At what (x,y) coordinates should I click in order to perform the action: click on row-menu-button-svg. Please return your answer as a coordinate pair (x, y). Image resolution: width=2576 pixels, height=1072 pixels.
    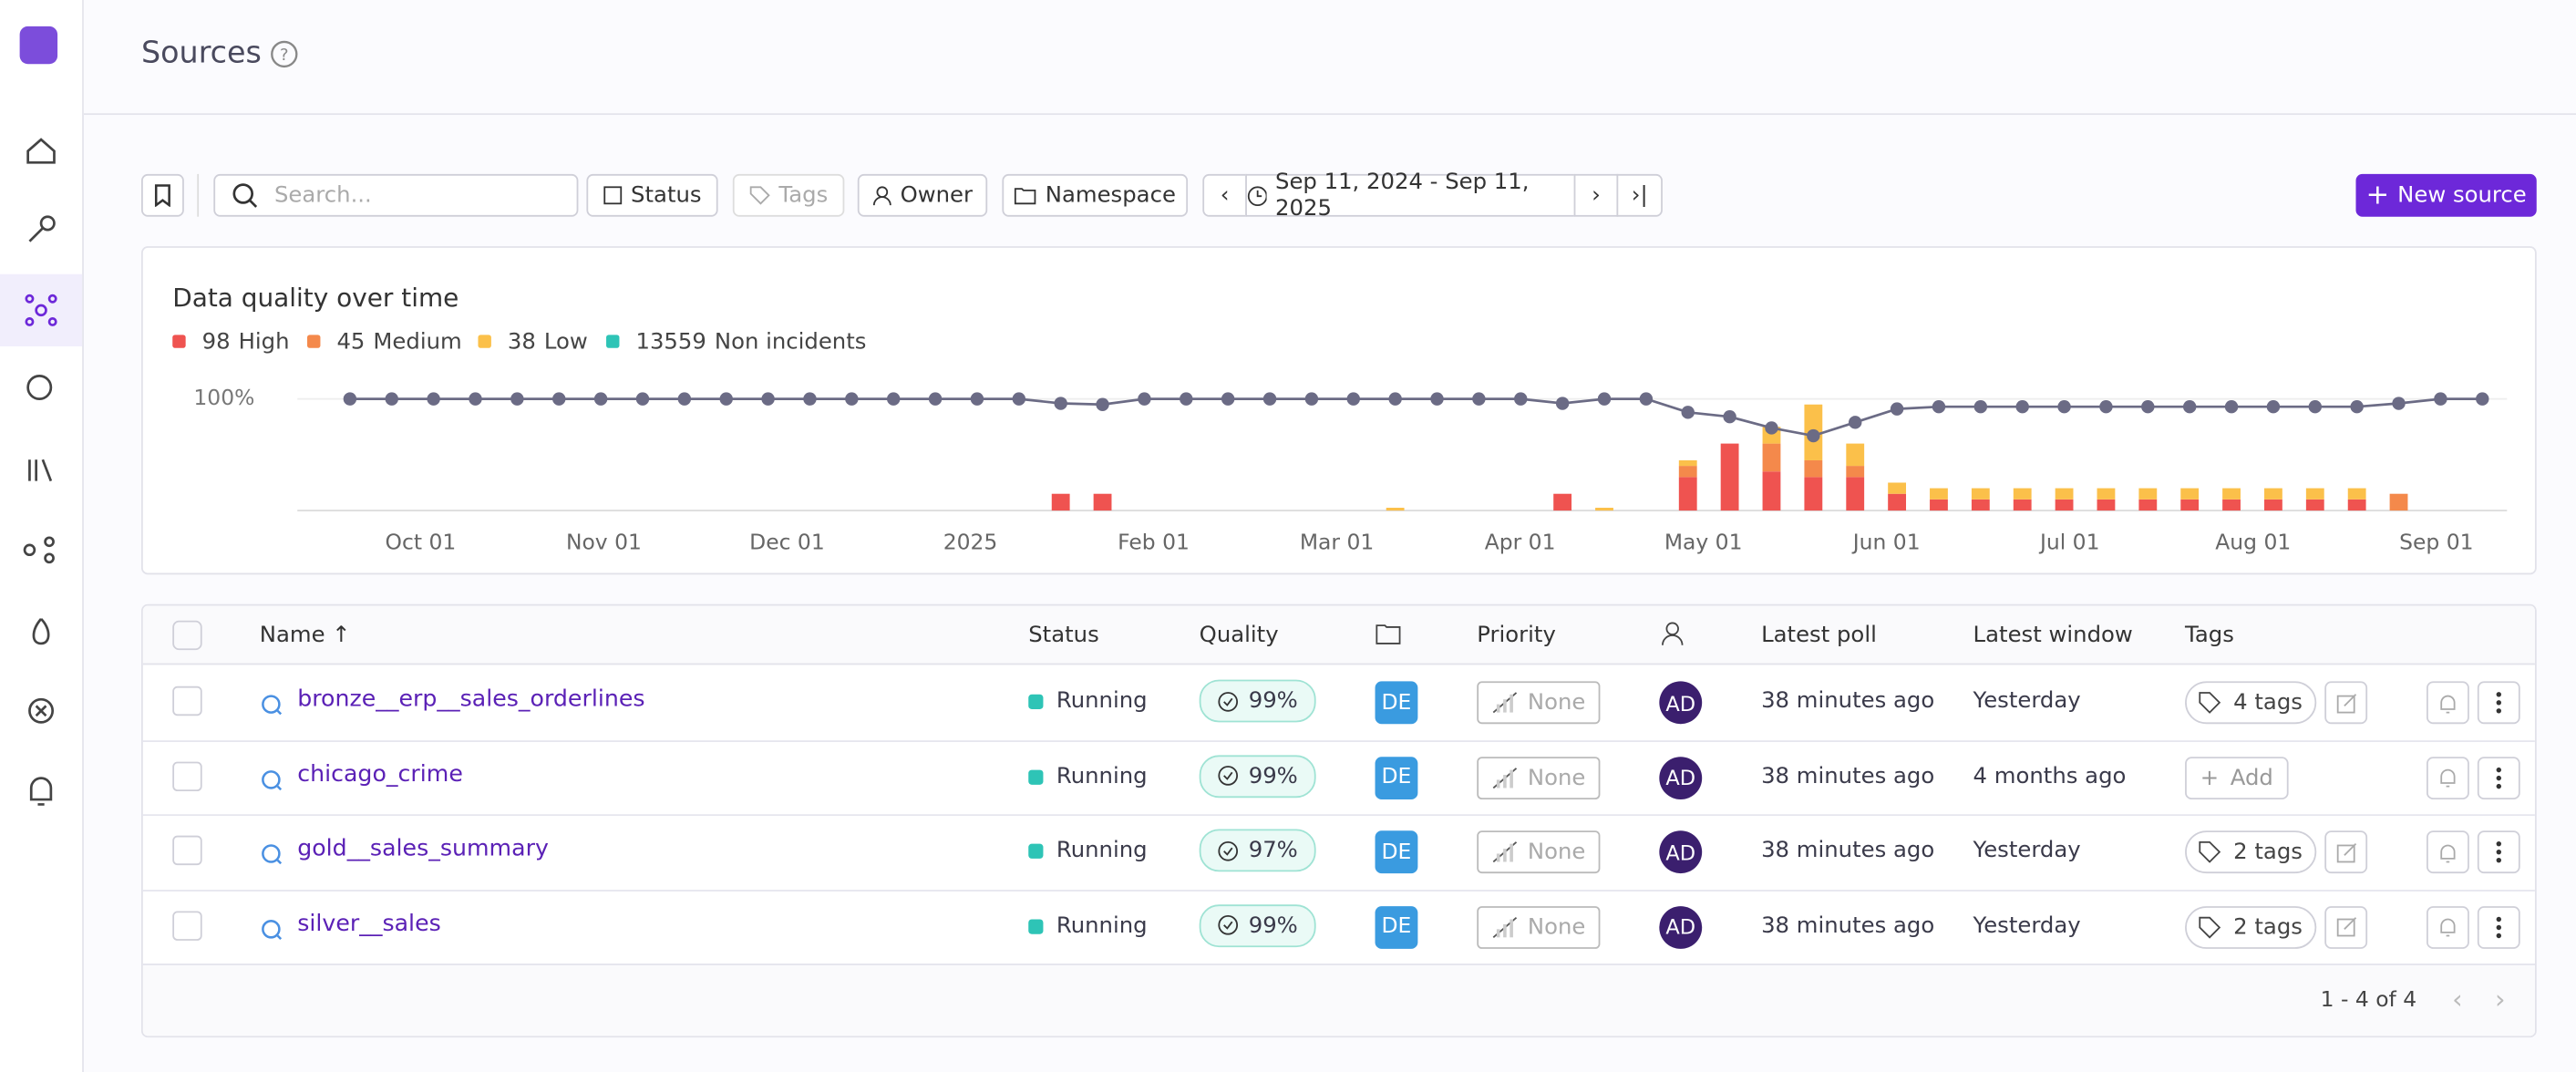
    Looking at the image, I should click on (2499, 851).